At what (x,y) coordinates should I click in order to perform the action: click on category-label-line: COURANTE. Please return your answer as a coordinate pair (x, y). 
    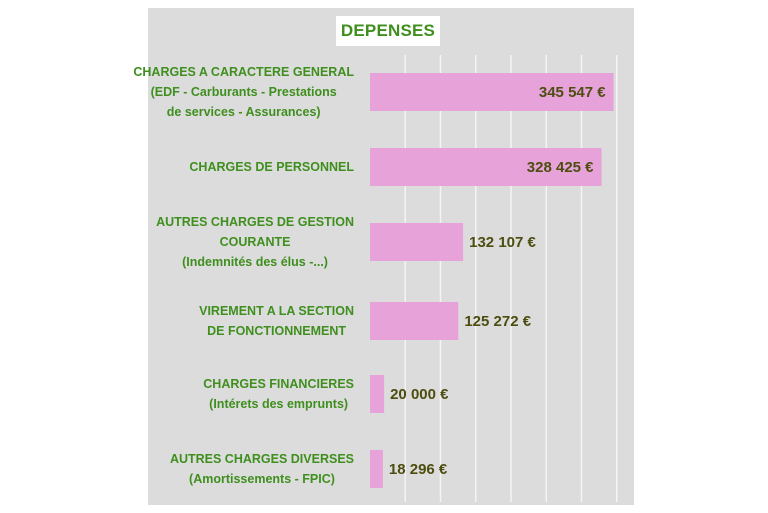
    Looking at the image, I should click on (255, 242).